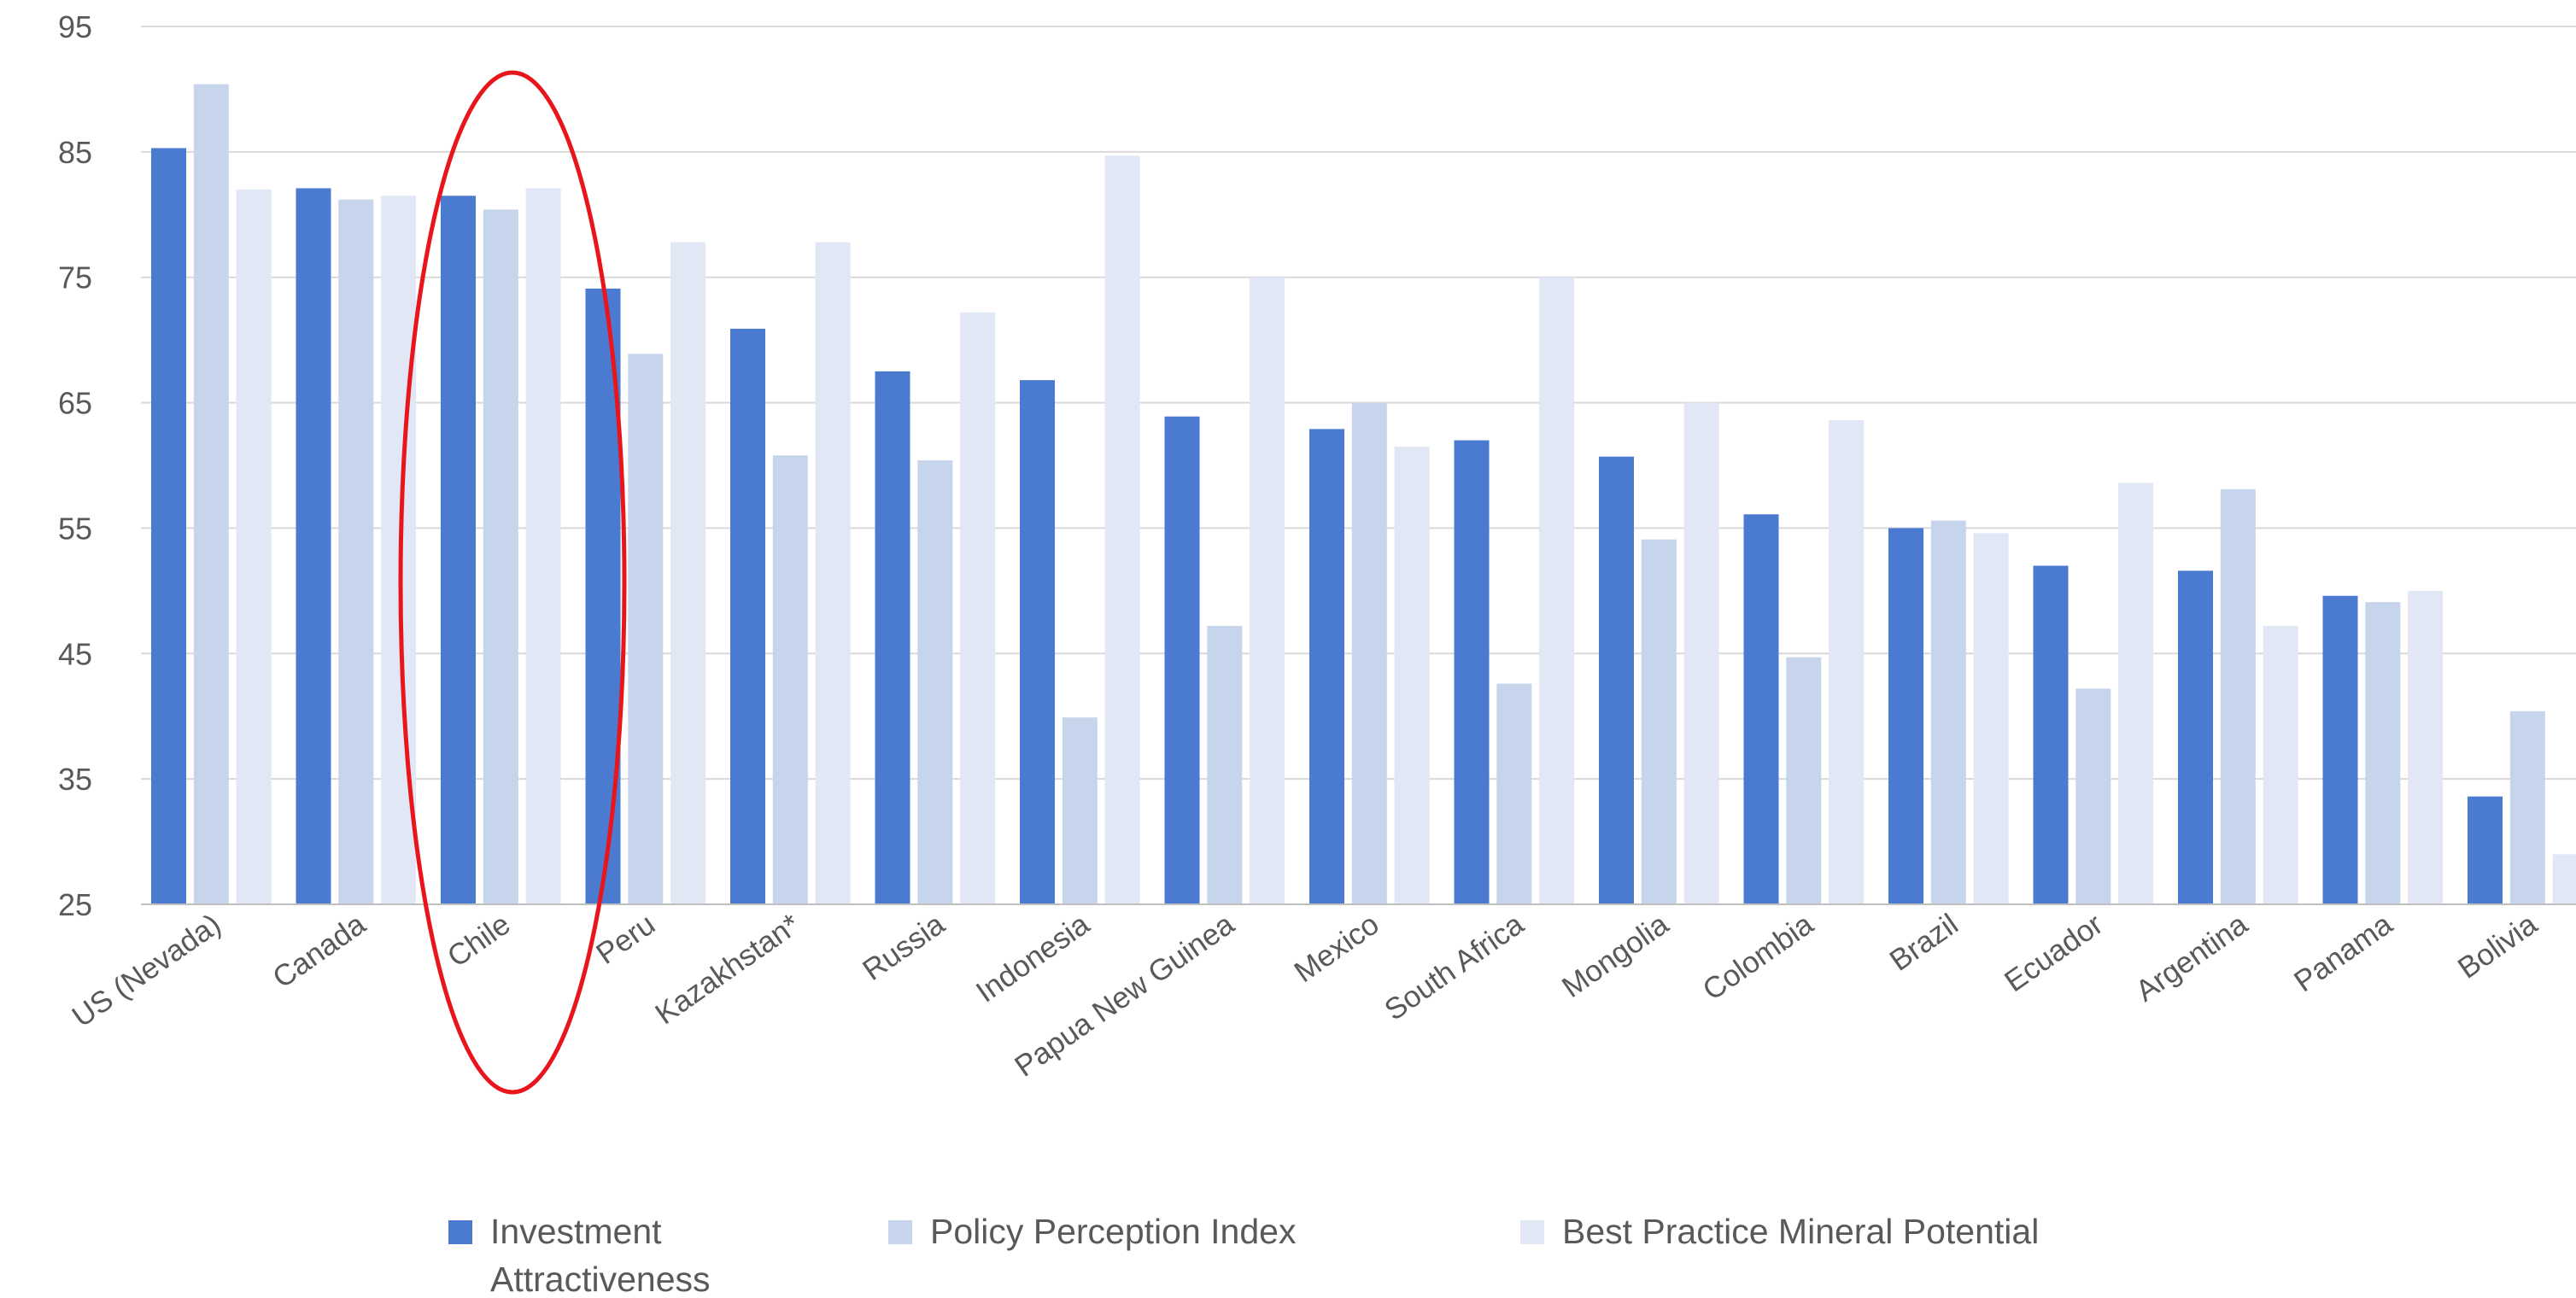 The width and height of the screenshot is (2576, 1298). Describe the element at coordinates (75, 404) in the screenshot. I see `y-tick-label: 65` at that location.